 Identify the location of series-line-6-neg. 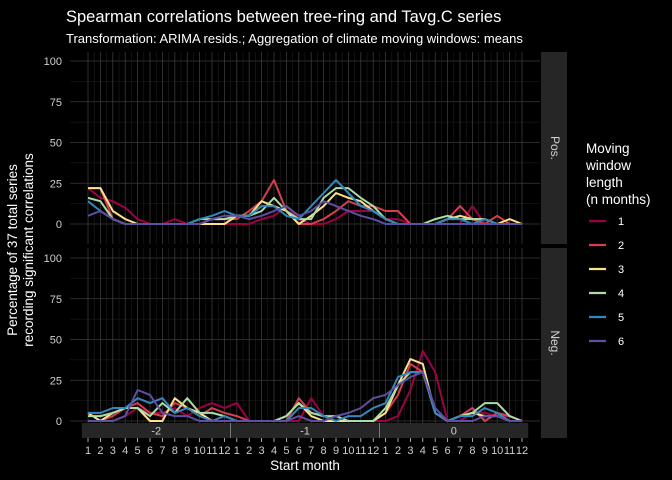
(305, 396).